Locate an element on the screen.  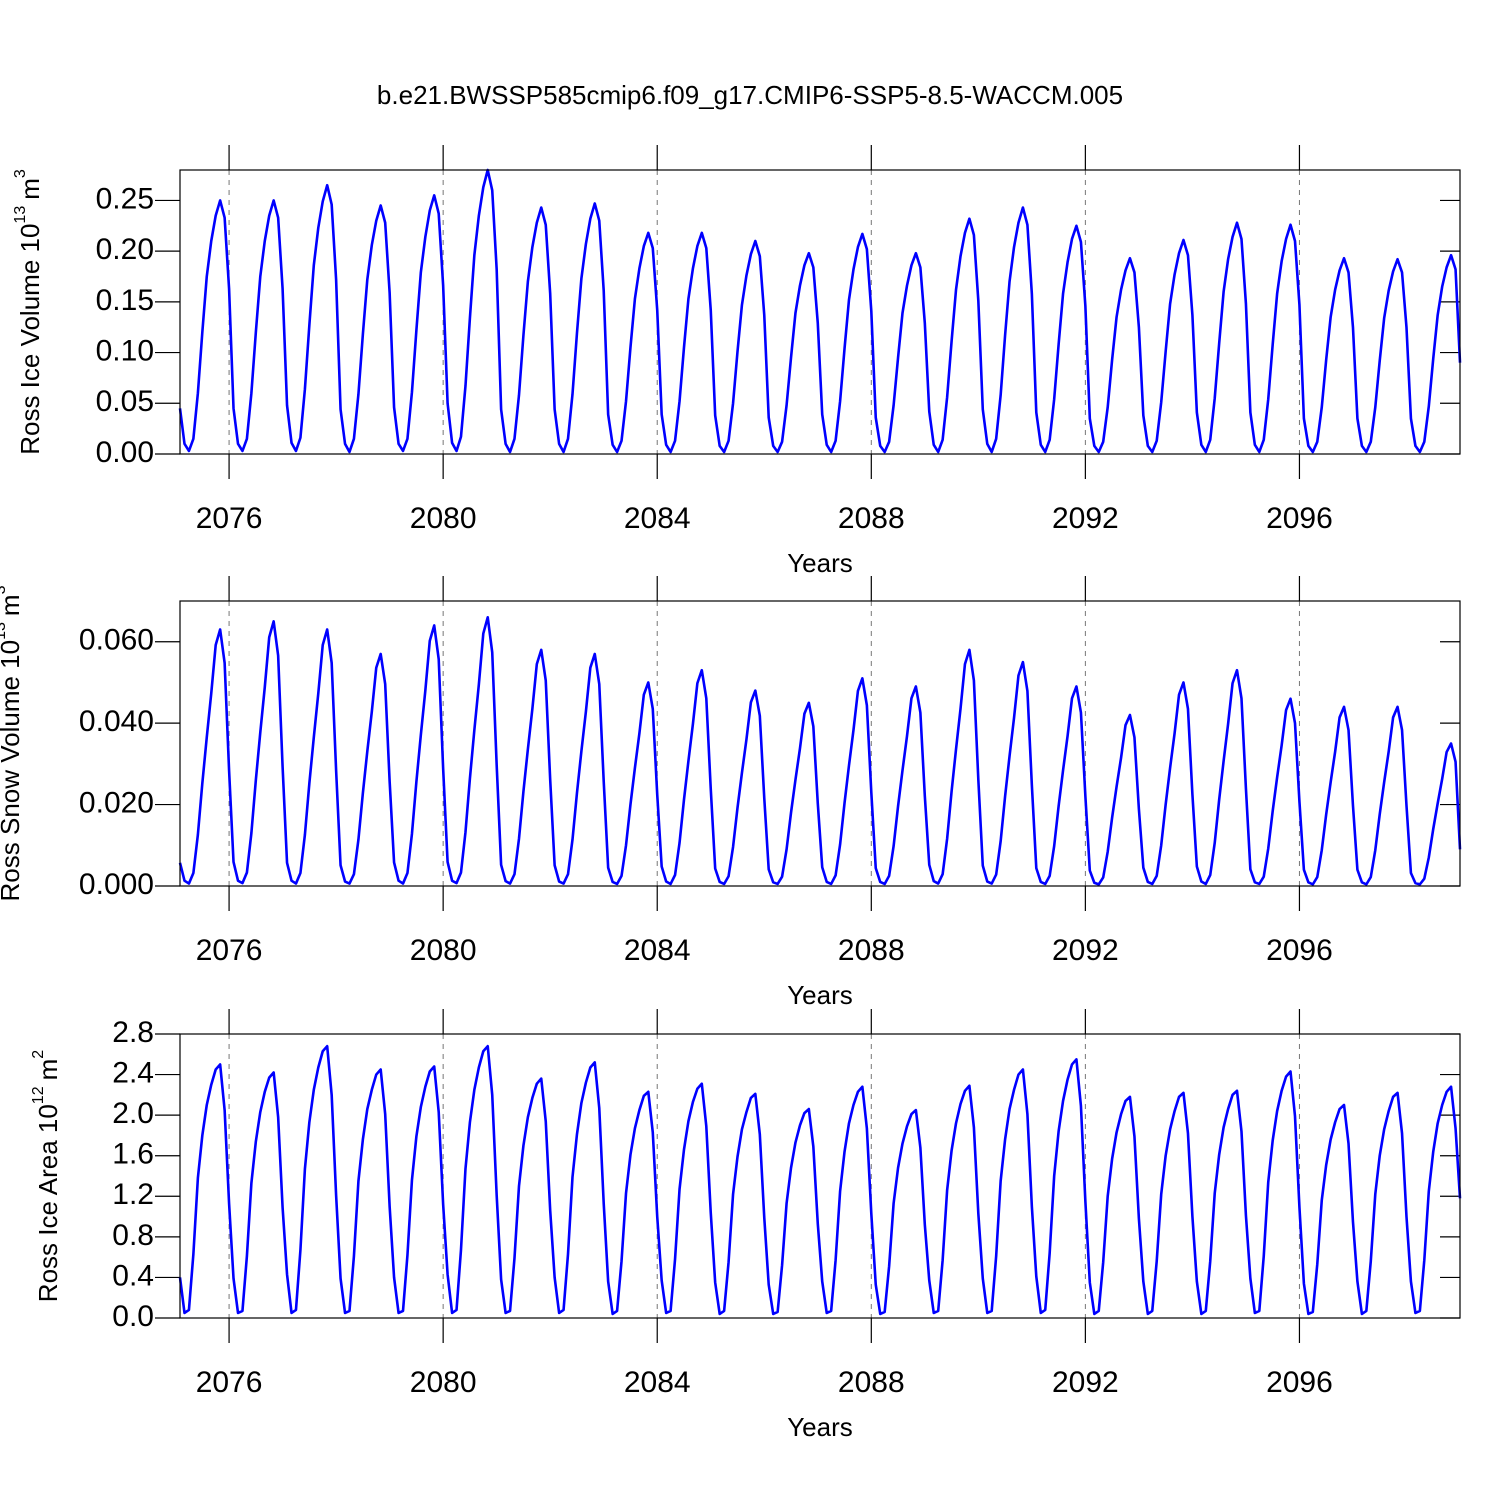
y-axis-label-text: Ross Ice Area 10 is located at coordinates (48, 1203).